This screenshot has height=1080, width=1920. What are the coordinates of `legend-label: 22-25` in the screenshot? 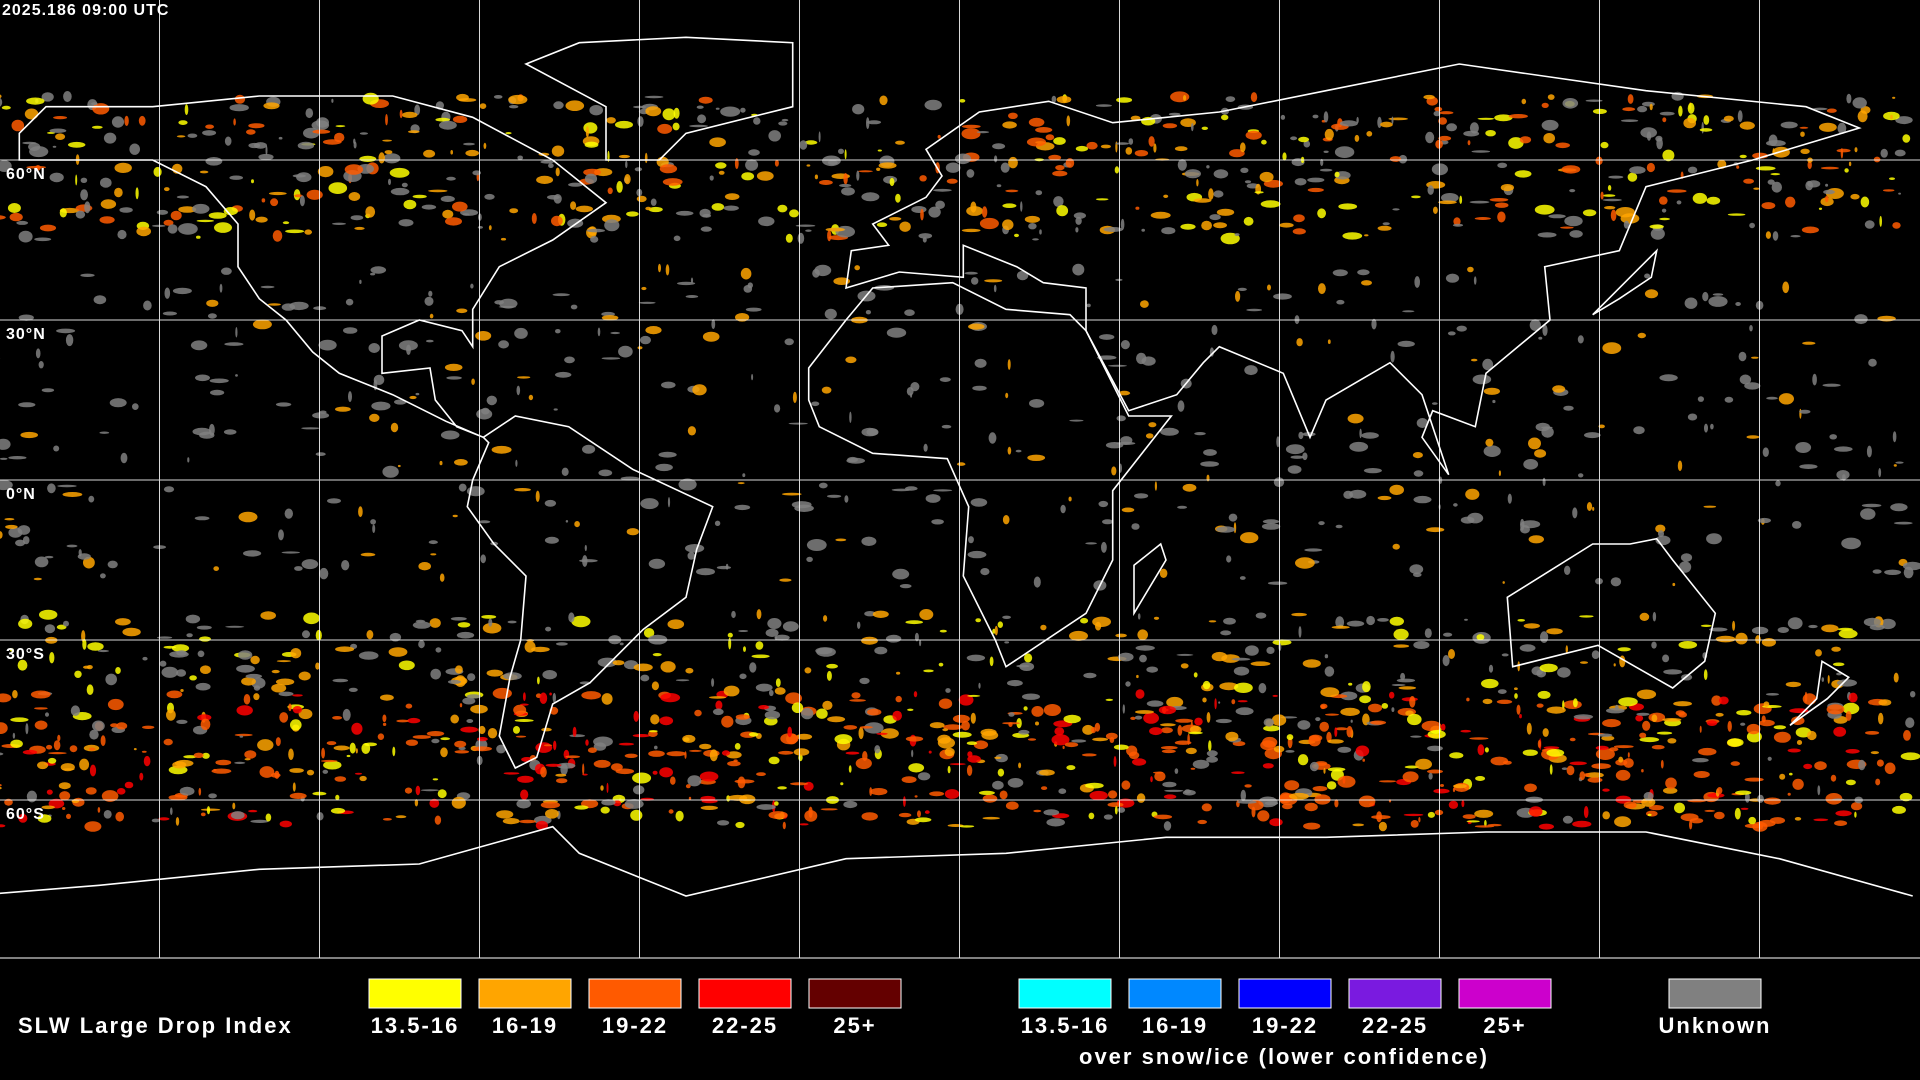 It's located at (1395, 1025).